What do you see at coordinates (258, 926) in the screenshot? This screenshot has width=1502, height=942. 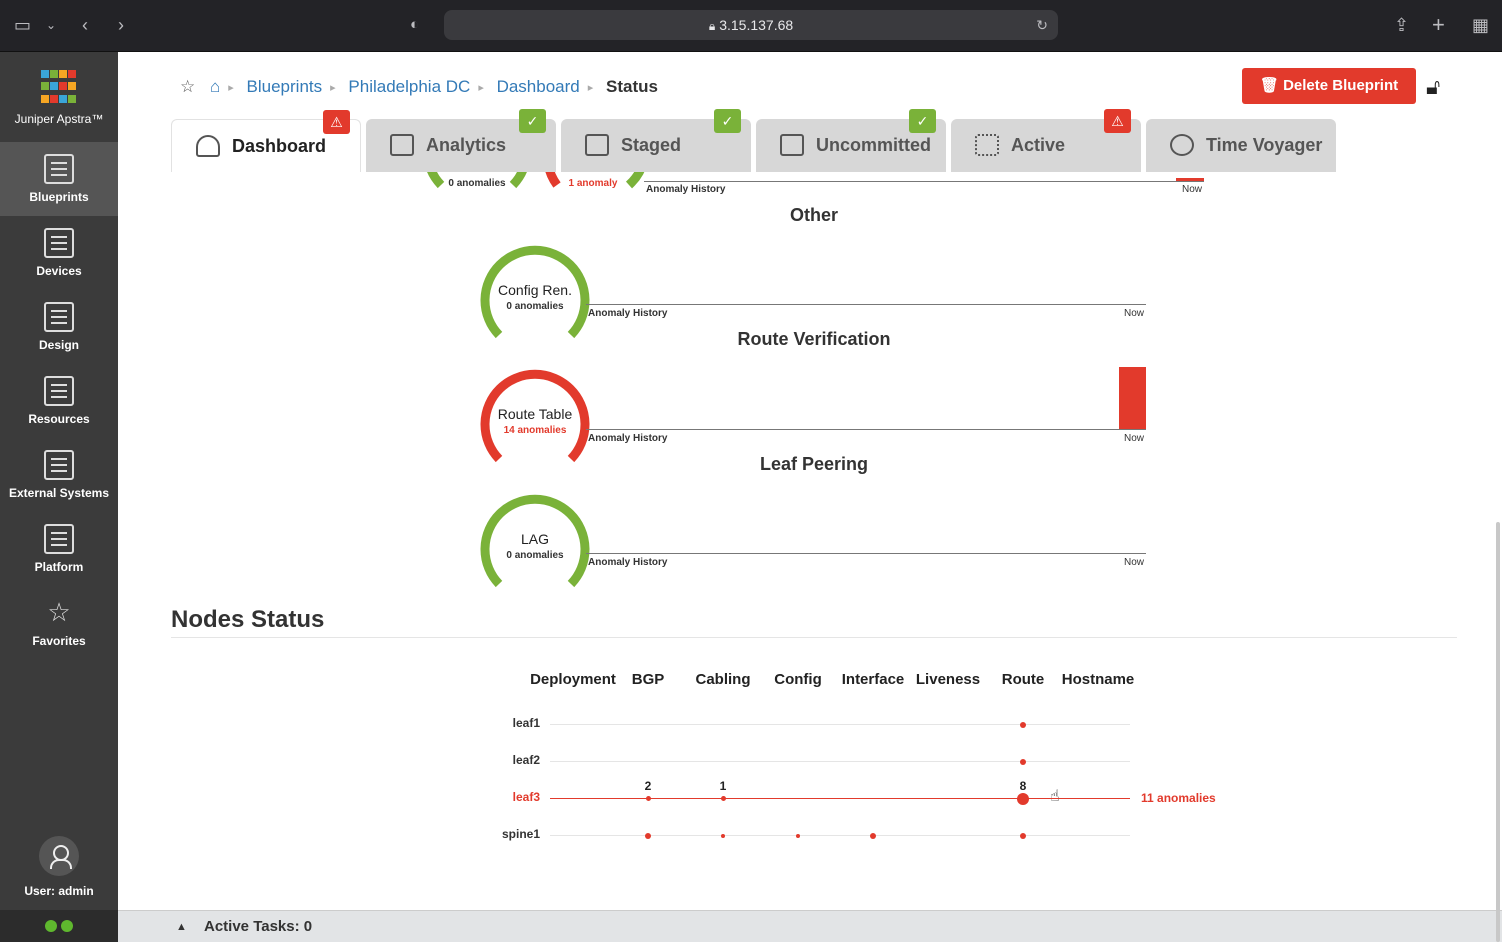 I see `active-tasks-label: Active Tasks: 0` at bounding box center [258, 926].